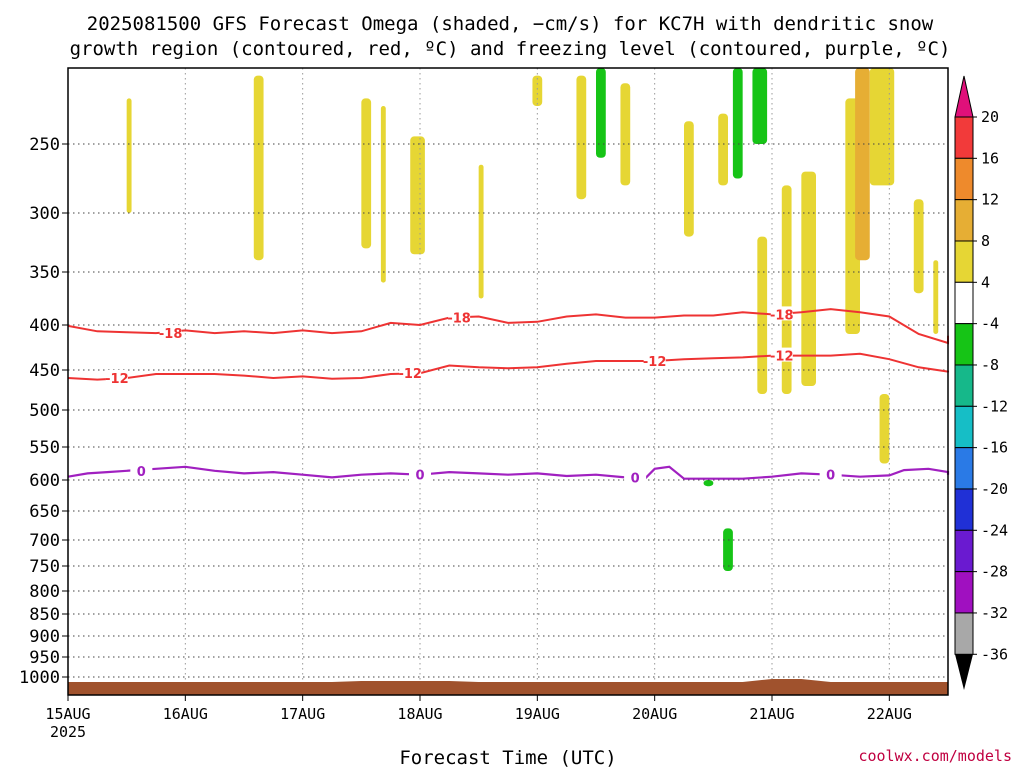 The height and width of the screenshot is (768, 1024). What do you see at coordinates (994, 613) in the screenshot?
I see `colorbar-label: -32` at bounding box center [994, 613].